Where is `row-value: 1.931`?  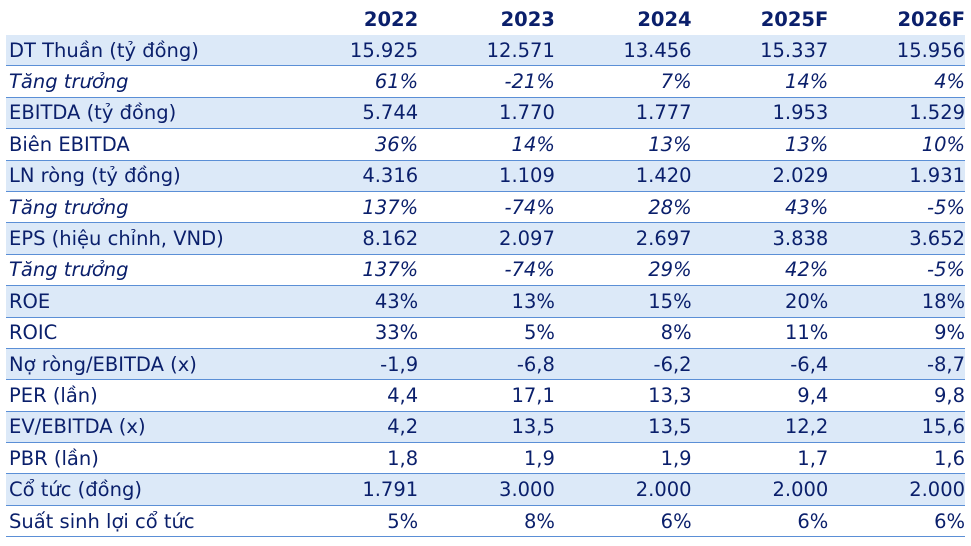
row-value: 1.931 is located at coordinates (937, 176).